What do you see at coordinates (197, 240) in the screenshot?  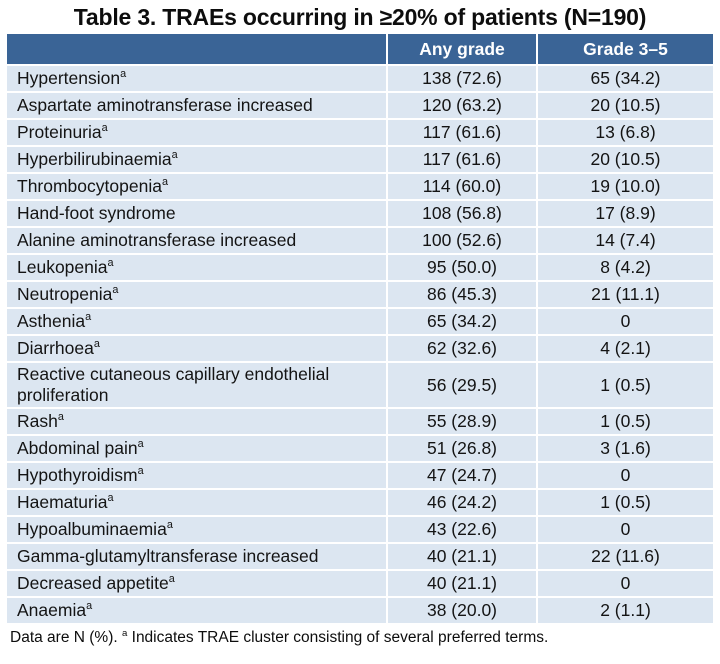 I see `adverse-event-label: Alanine aminotransferase increased` at bounding box center [197, 240].